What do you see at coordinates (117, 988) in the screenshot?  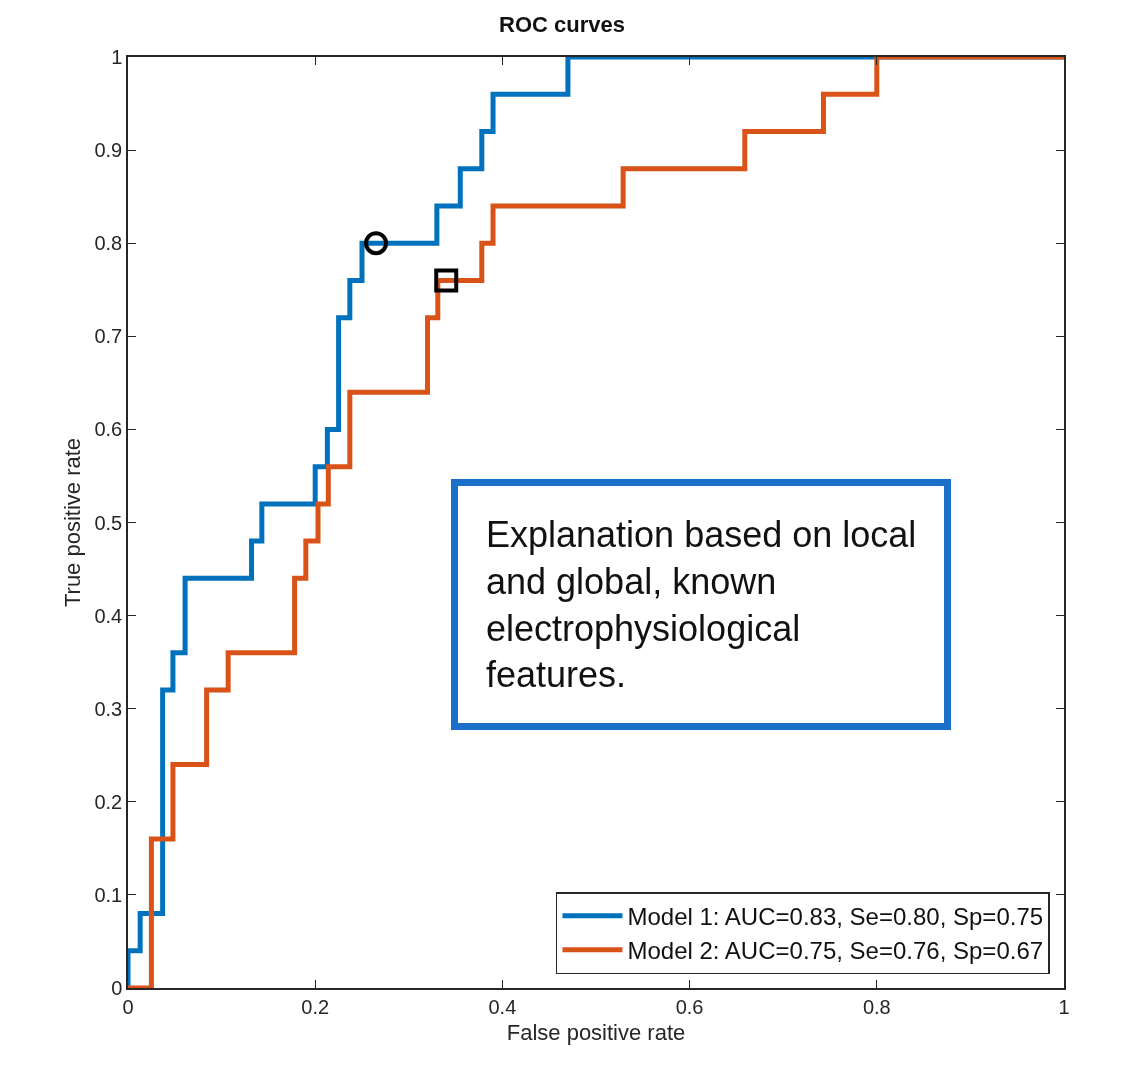 I see `y-tick-label: 0` at bounding box center [117, 988].